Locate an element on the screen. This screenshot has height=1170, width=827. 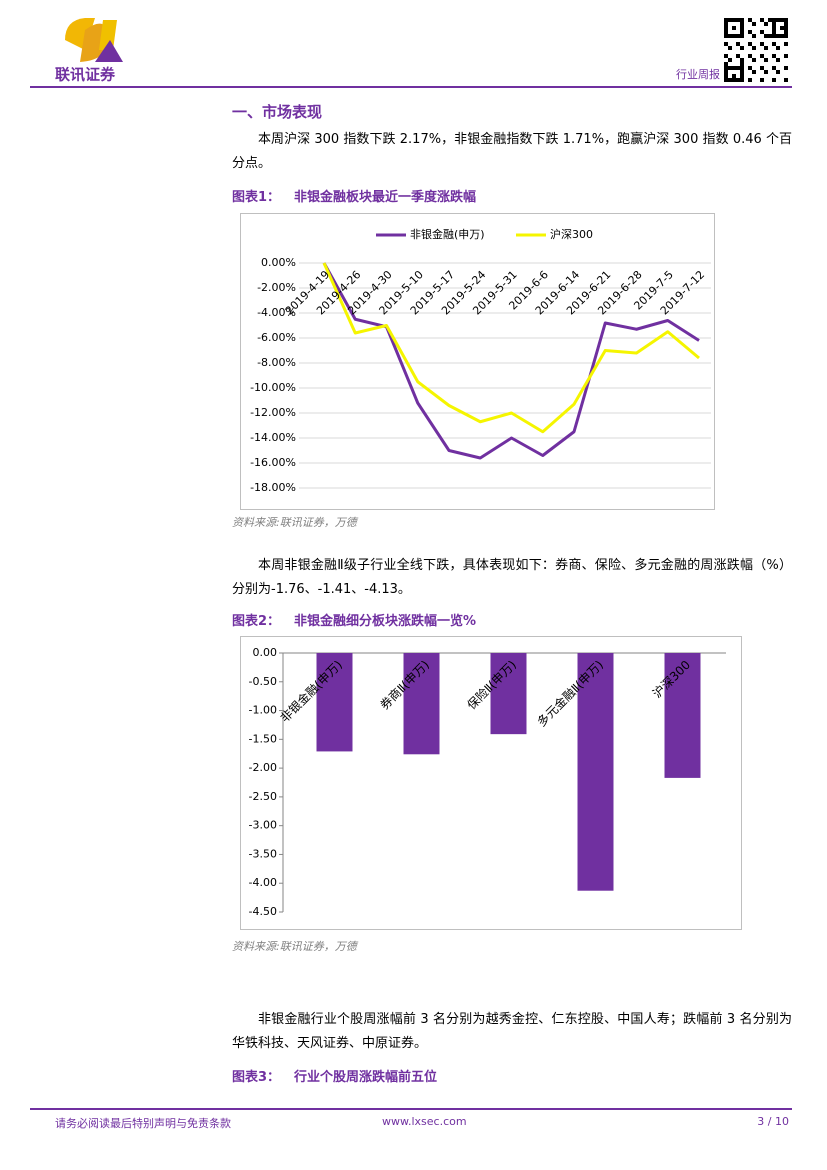
y-tick-label: 0.00 is located at coordinates (265, 652).